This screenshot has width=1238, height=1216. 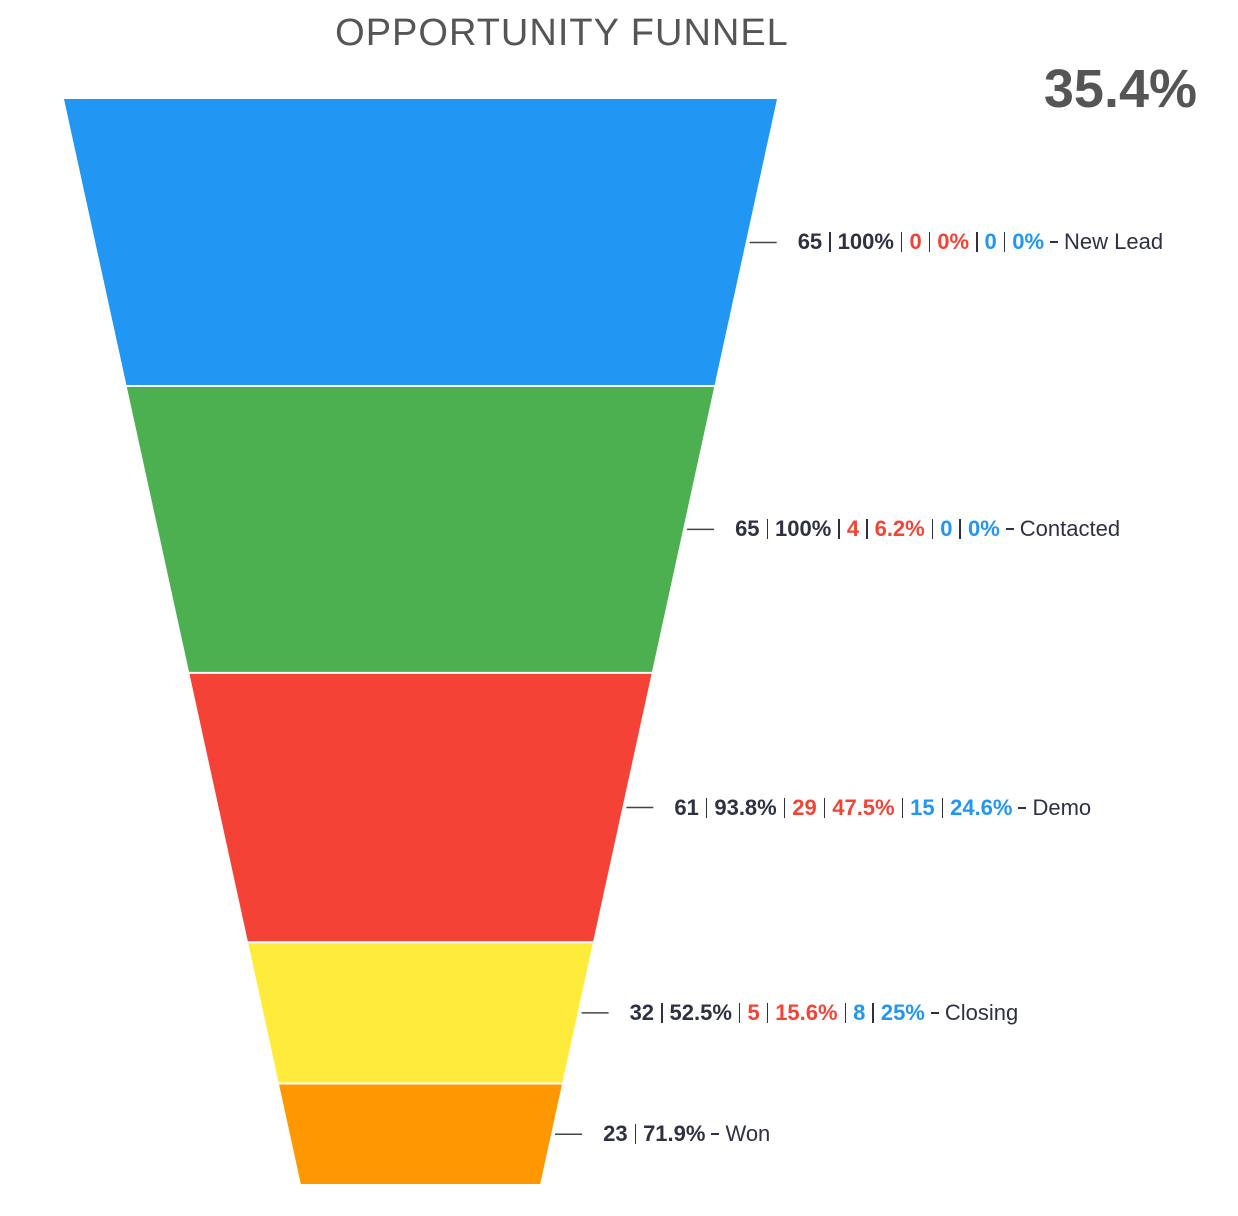 I want to click on value-label: 29, so click(x=804, y=807).